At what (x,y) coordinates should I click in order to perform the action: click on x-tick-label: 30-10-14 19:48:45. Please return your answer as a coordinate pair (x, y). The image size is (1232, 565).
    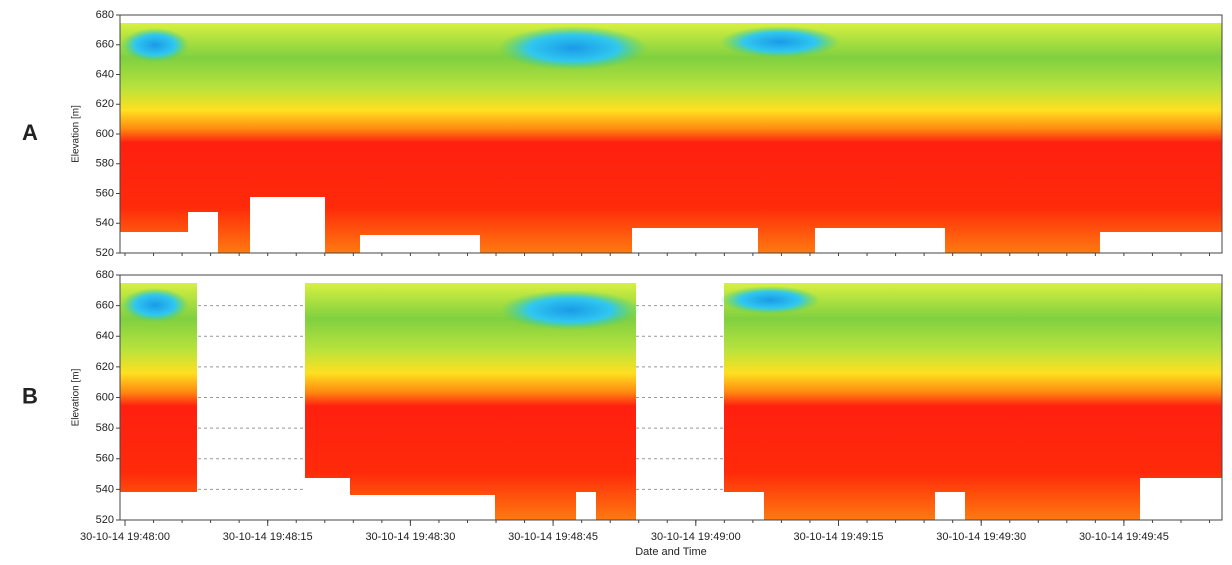
    Looking at the image, I should click on (553, 537).